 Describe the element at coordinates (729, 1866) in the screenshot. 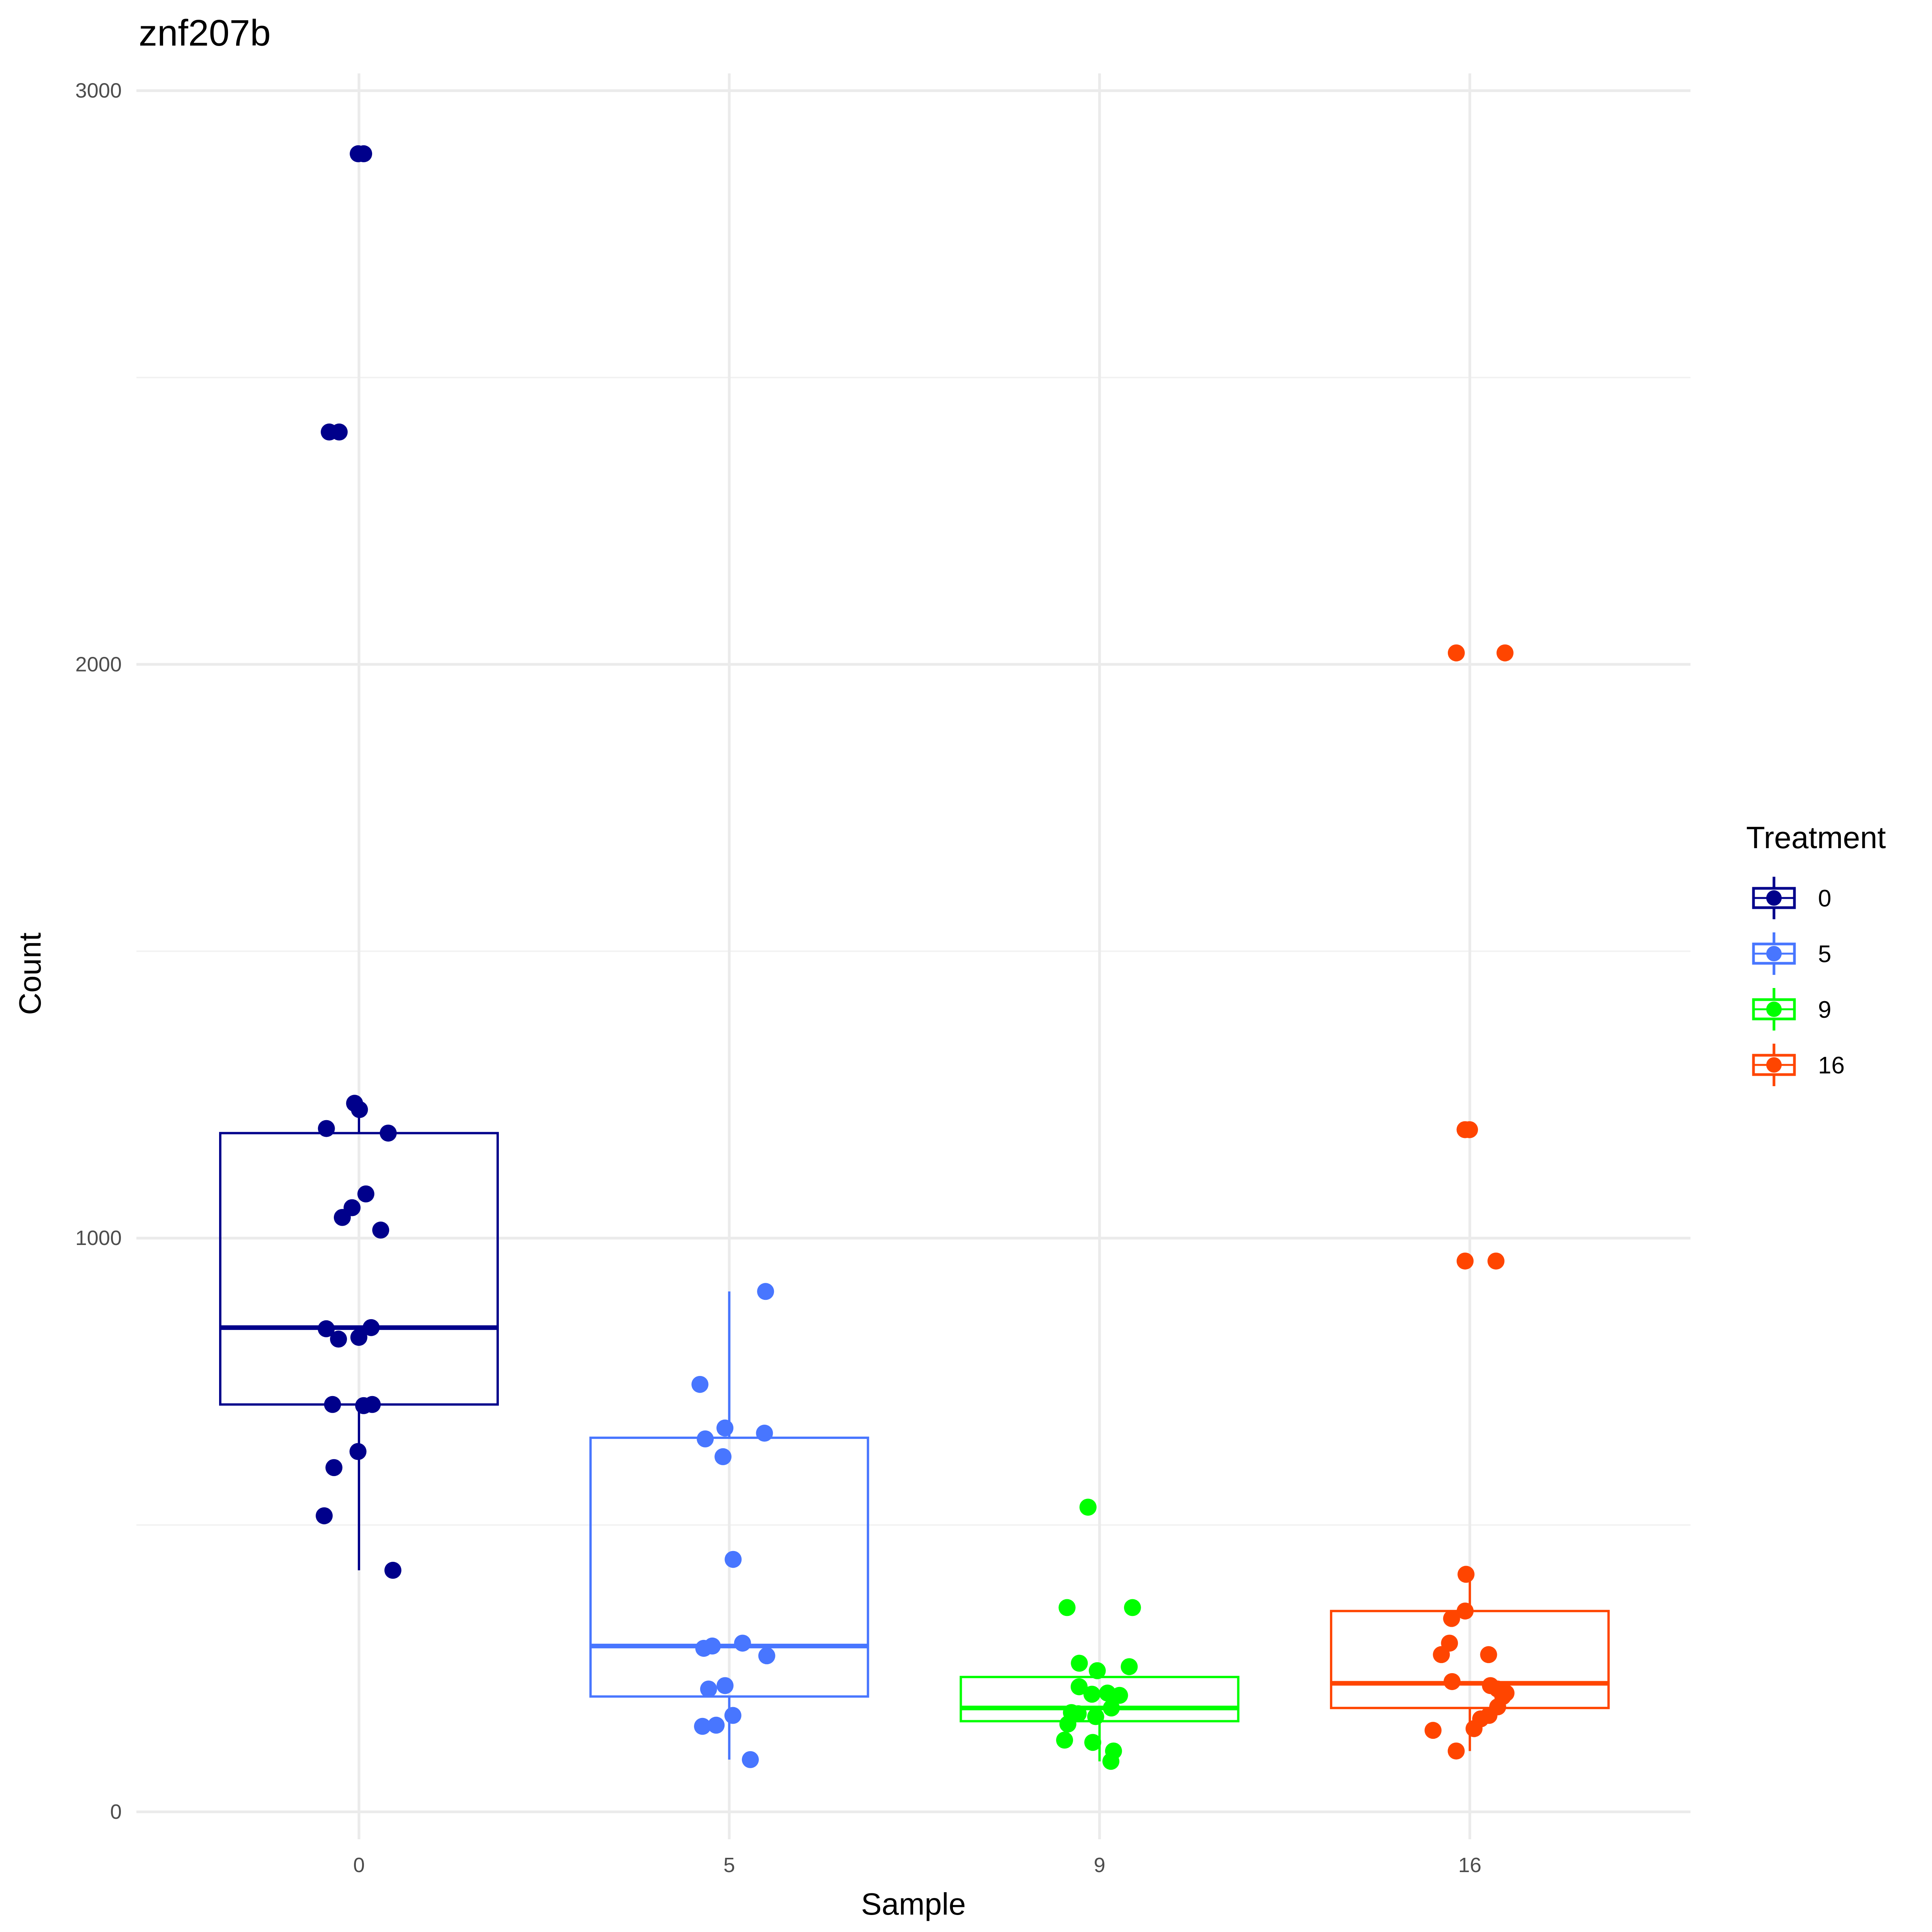

I see `x-tick-label: 5` at that location.